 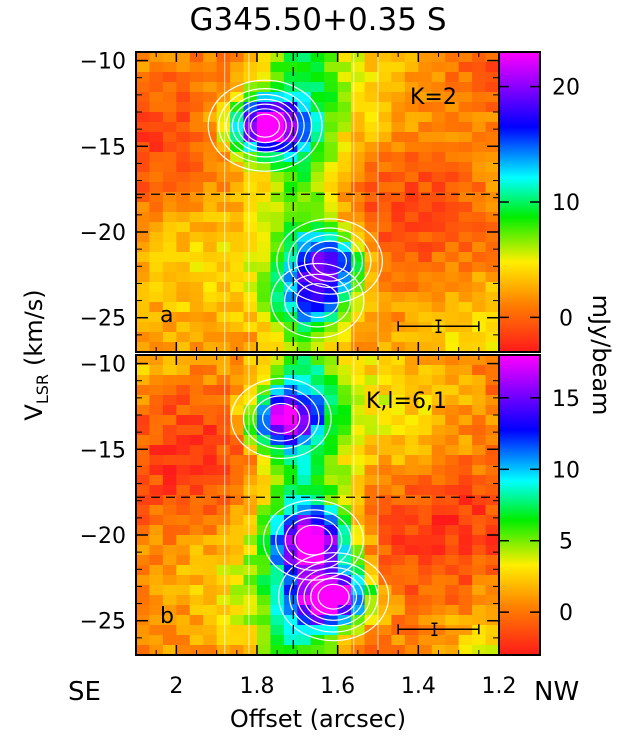 What do you see at coordinates (406, 401) in the screenshot?
I see `panel-b-transition-label: K,l=6,1` at bounding box center [406, 401].